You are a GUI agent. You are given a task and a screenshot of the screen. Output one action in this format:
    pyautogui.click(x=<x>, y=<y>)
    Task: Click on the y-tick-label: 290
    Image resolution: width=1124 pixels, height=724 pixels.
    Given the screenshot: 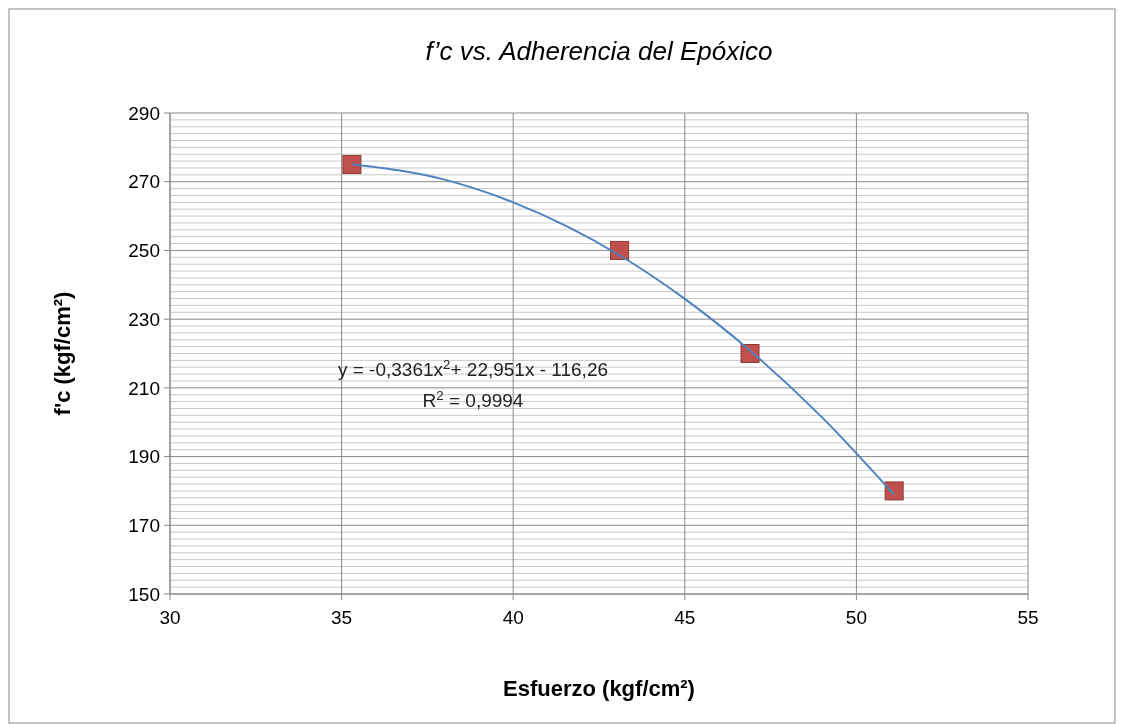 What is the action you would take?
    pyautogui.click(x=144, y=113)
    